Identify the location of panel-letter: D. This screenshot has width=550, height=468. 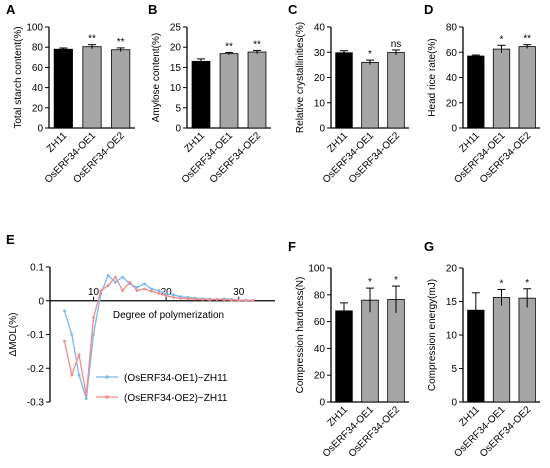
(428, 9).